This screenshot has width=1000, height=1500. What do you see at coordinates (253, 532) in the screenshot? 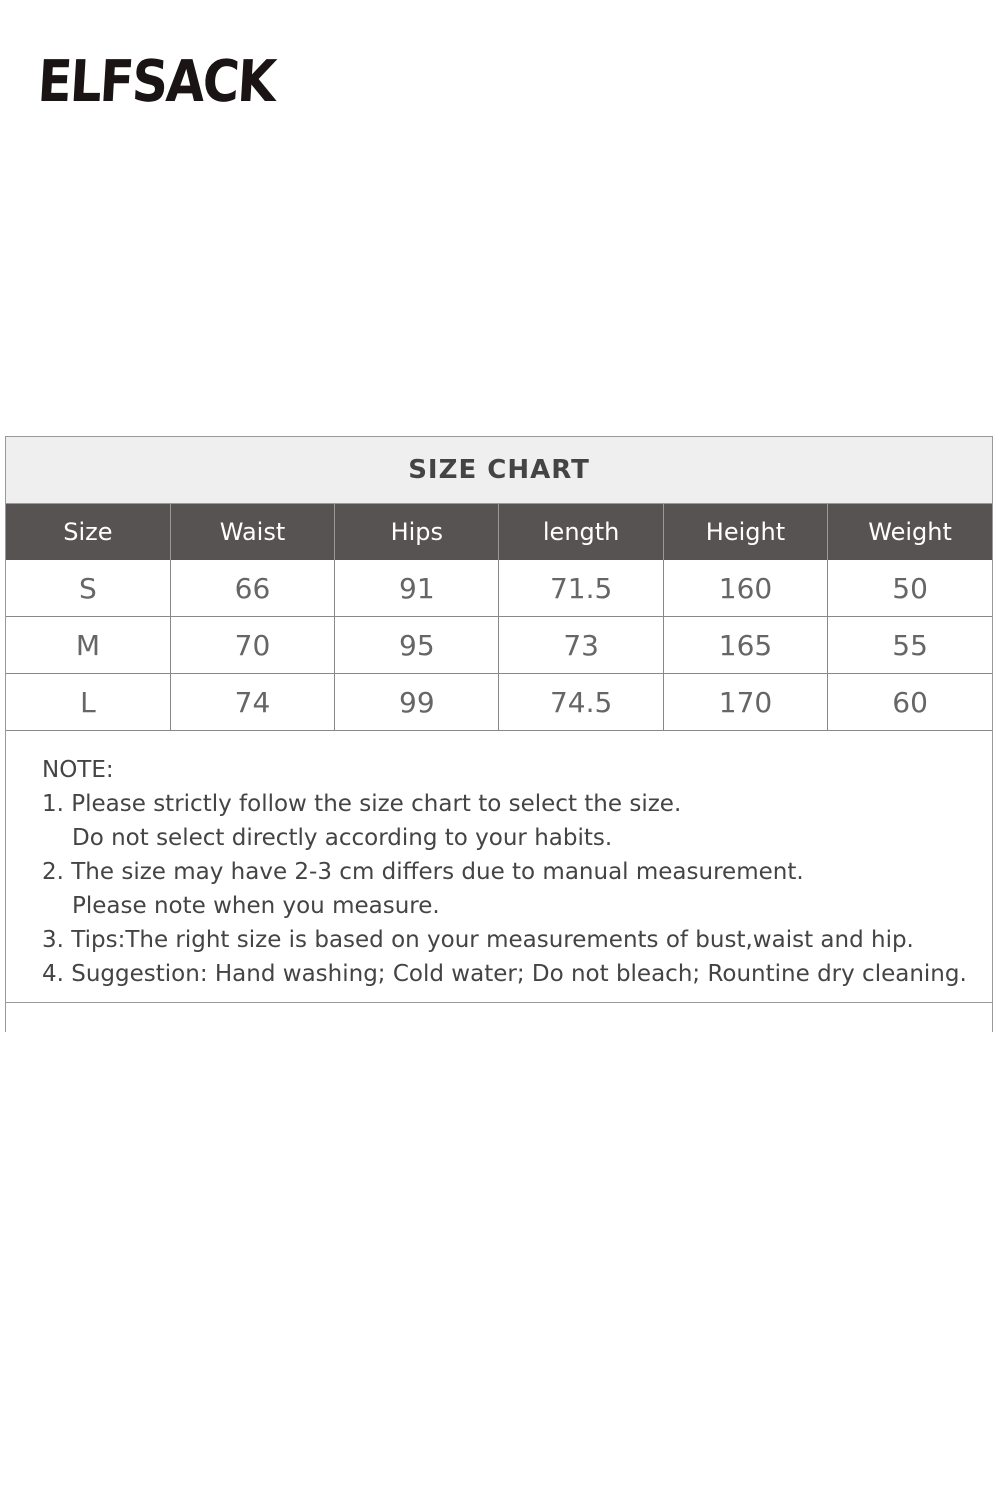
I see `header-cell: Waist` at bounding box center [253, 532].